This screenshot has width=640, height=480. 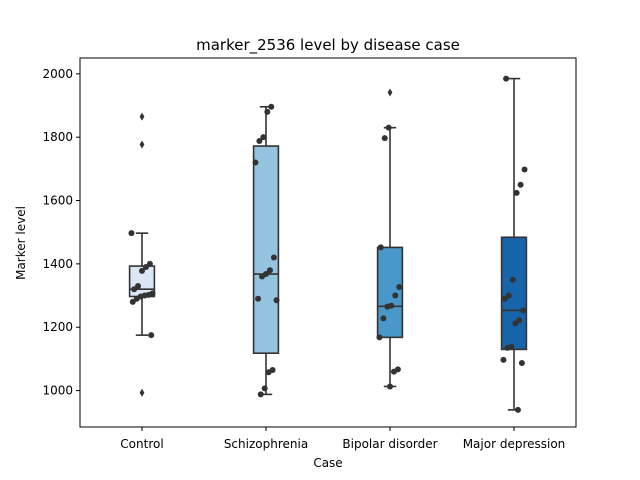 What do you see at coordinates (57, 137) in the screenshot?
I see `y-tick-label: 1800` at bounding box center [57, 137].